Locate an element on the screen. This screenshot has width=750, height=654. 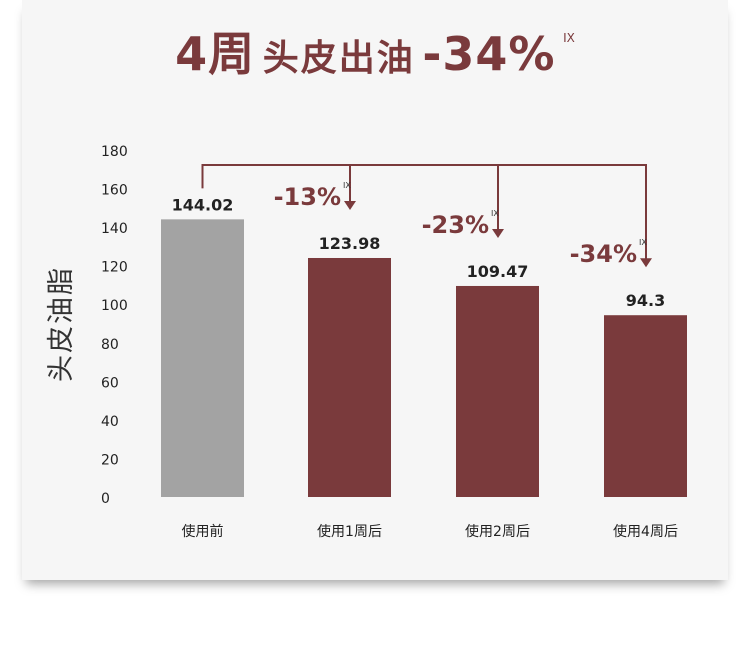
headline: 4周 头皮出油 -34% IX is located at coordinates (375, 51).